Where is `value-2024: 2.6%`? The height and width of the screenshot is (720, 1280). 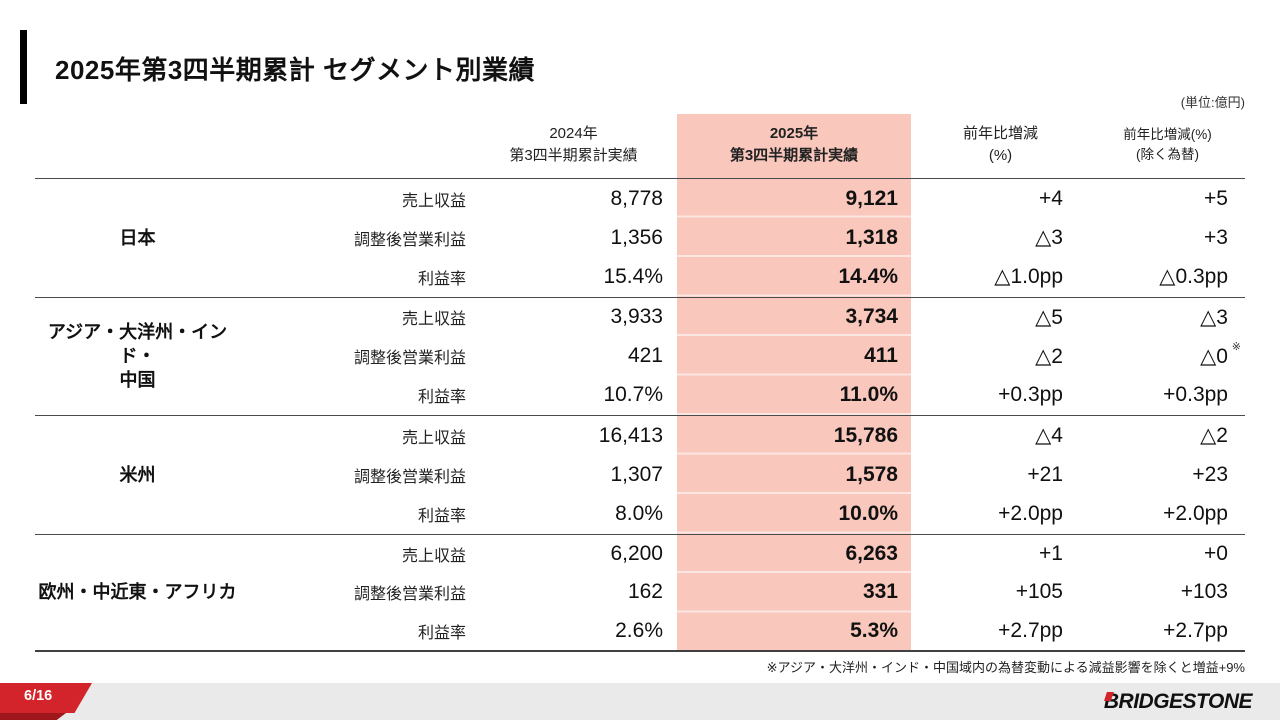 value-2024: 2.6% is located at coordinates (639, 630).